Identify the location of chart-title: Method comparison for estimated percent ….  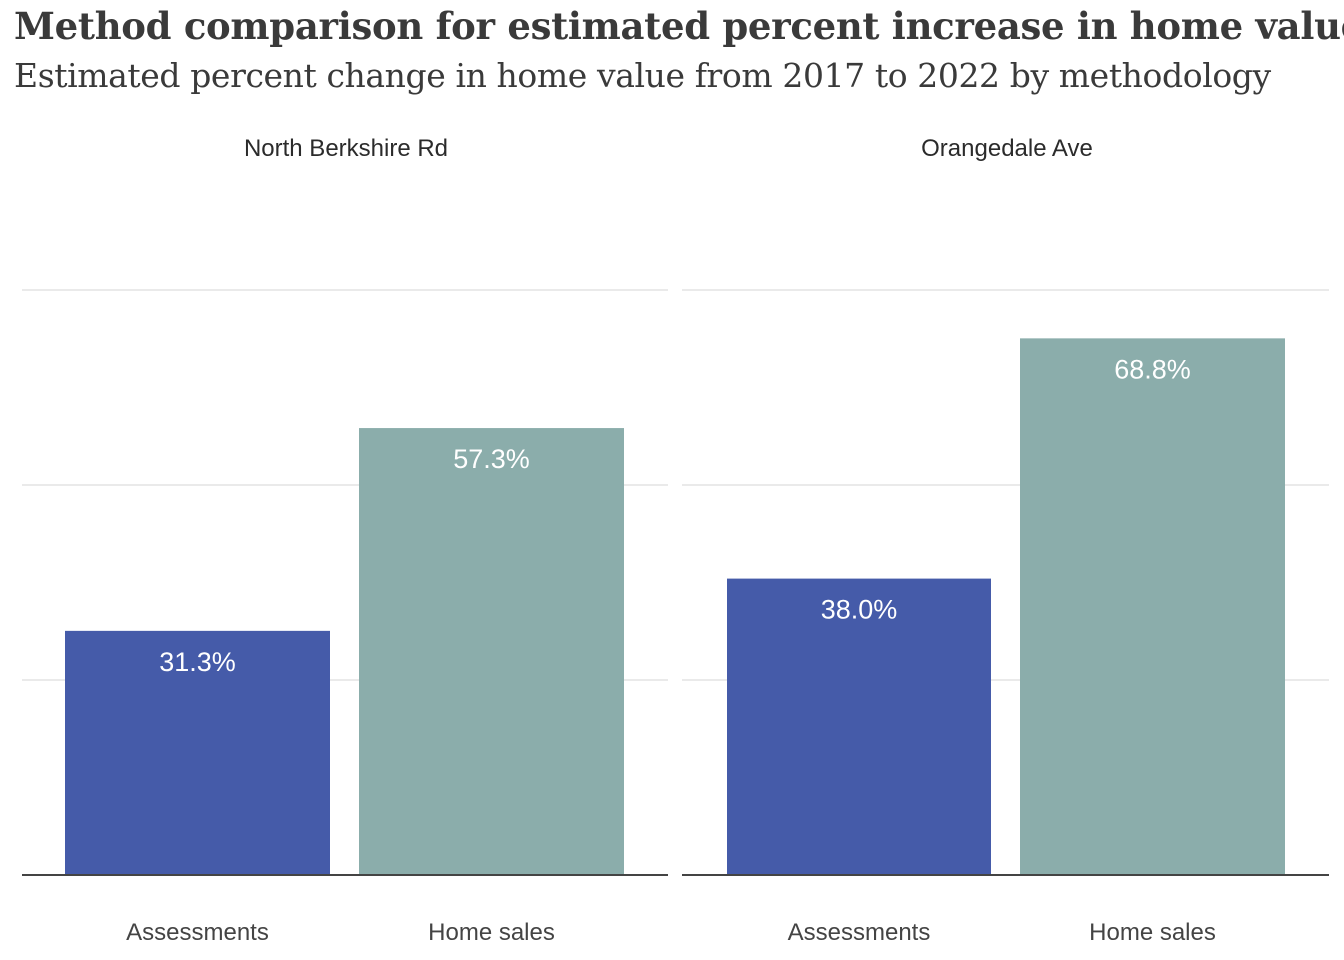
(679, 26).